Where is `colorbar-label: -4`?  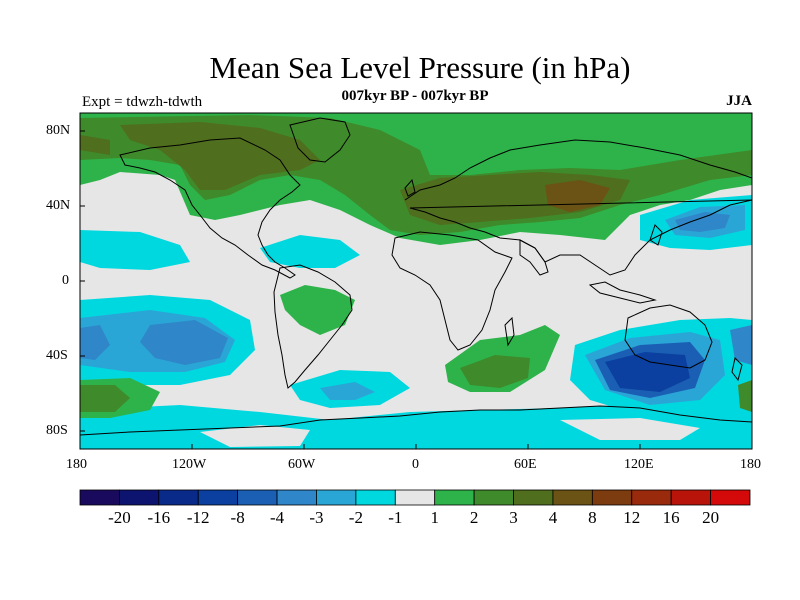
colorbar-label: -4 is located at coordinates (277, 517).